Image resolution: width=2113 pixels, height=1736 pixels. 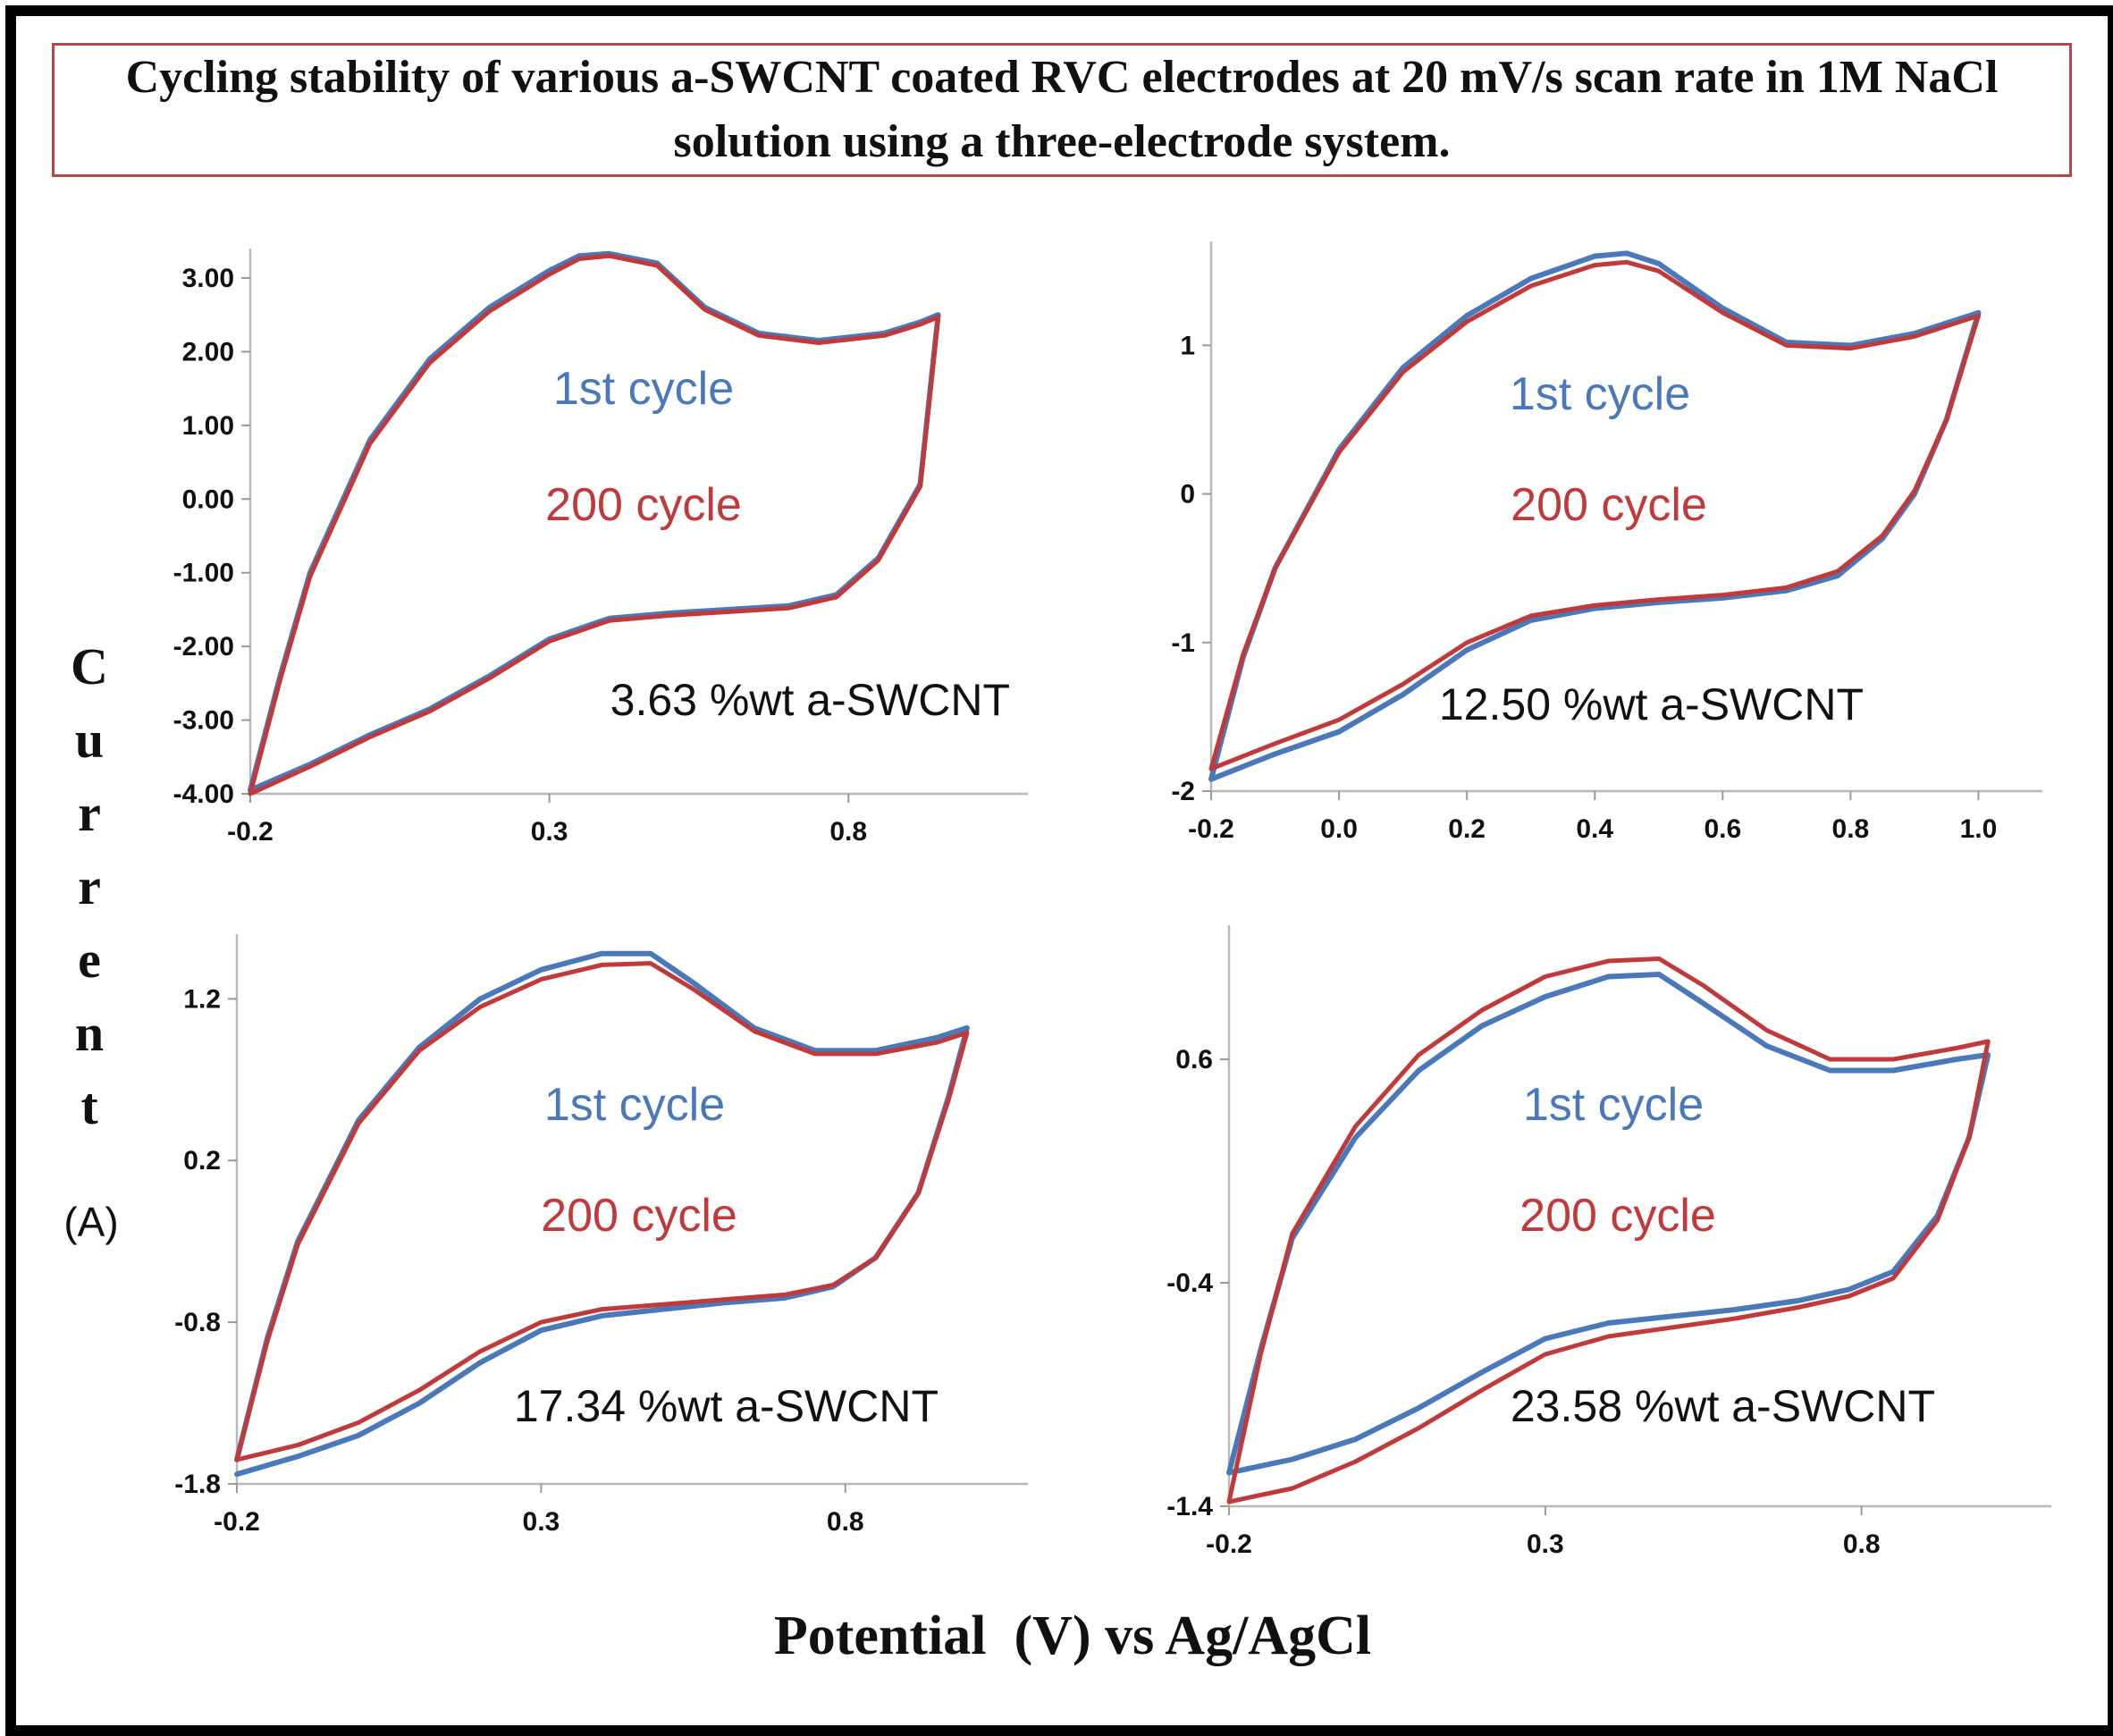 I want to click on y-tick-label: -0.4, so click(x=1189, y=1283).